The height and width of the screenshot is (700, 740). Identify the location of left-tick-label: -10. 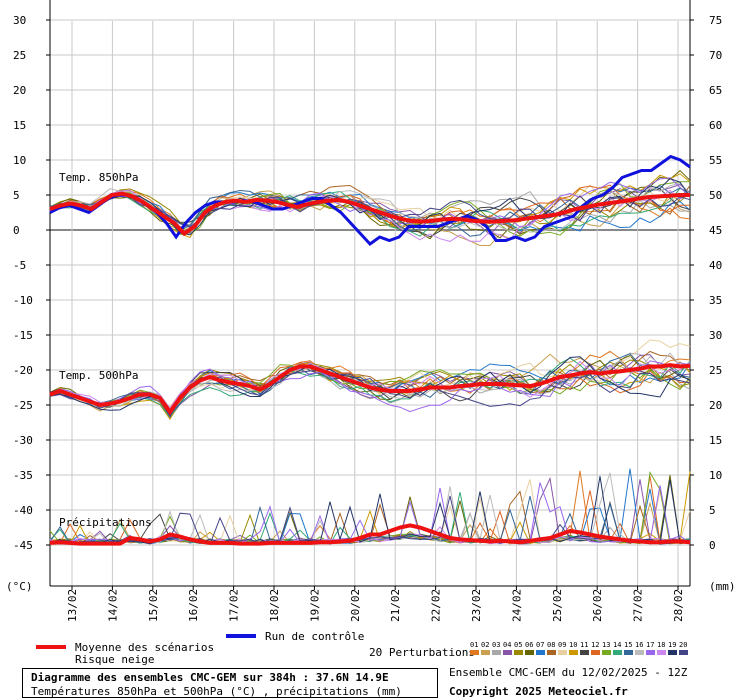
(23, 300).